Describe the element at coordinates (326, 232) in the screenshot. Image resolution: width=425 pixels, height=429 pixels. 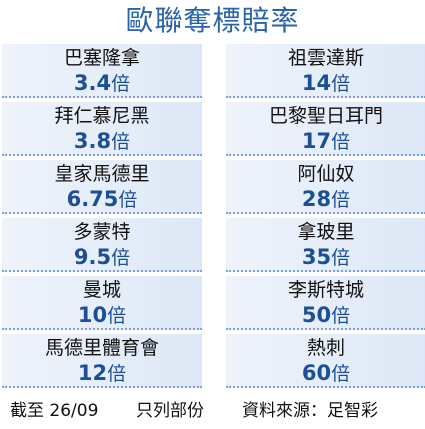
I see `team-name: 拿玻里` at that location.